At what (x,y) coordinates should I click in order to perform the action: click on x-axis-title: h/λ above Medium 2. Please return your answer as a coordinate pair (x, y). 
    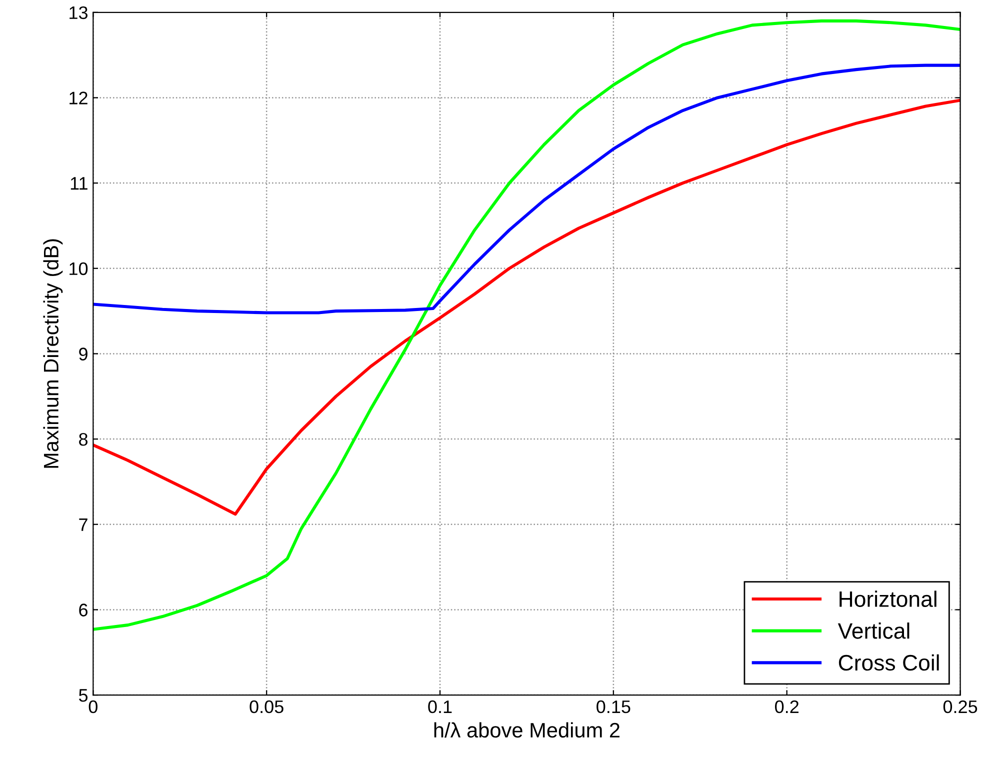
    Looking at the image, I should click on (527, 730).